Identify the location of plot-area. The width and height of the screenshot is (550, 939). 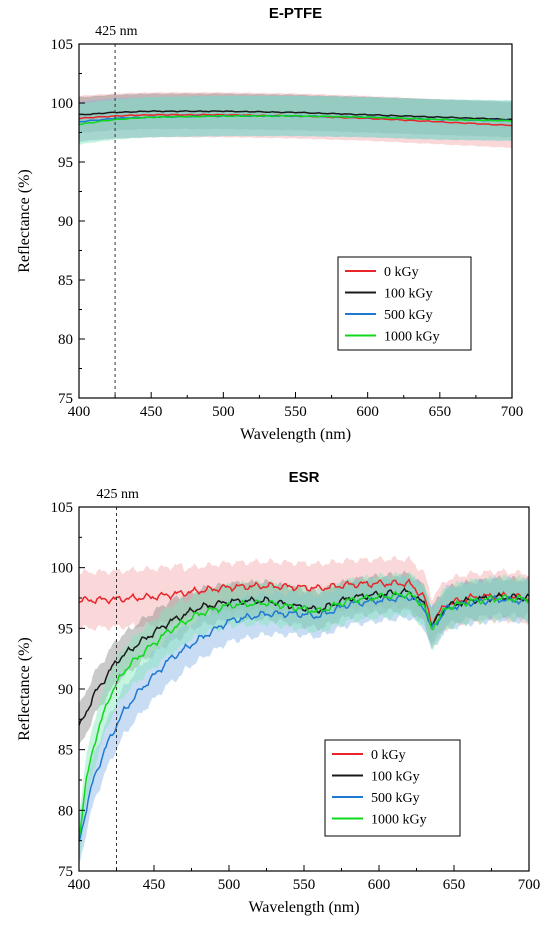
(295, 119).